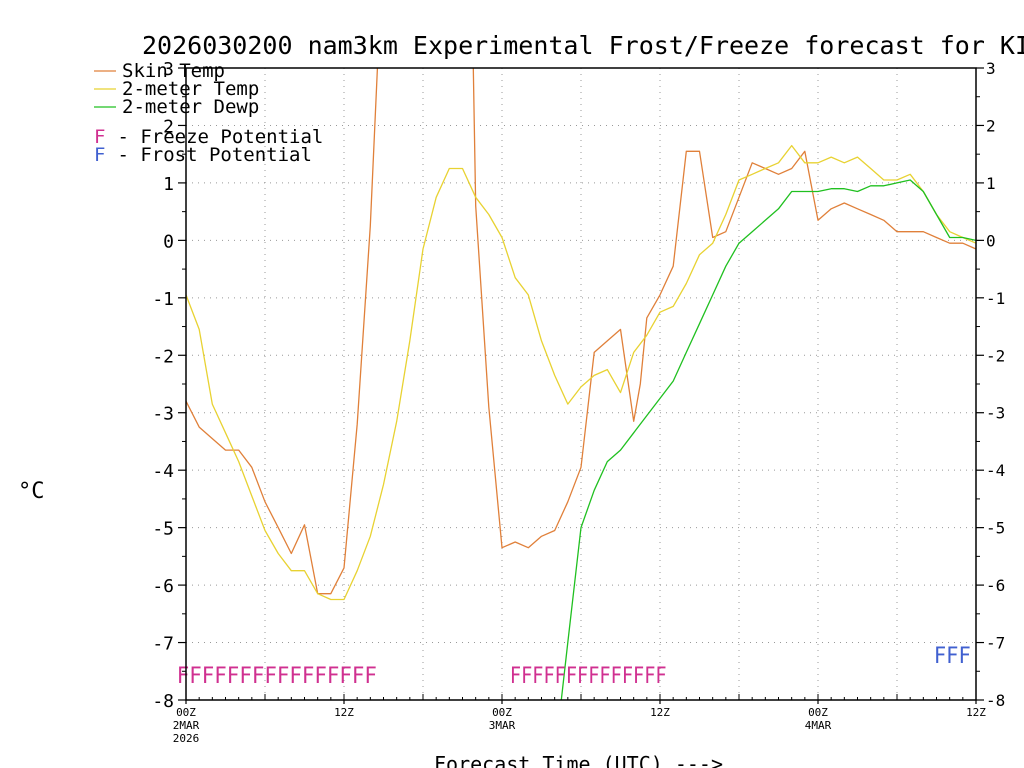  What do you see at coordinates (991, 240) in the screenshot?
I see `y-tick-label-right: 0` at bounding box center [991, 240].